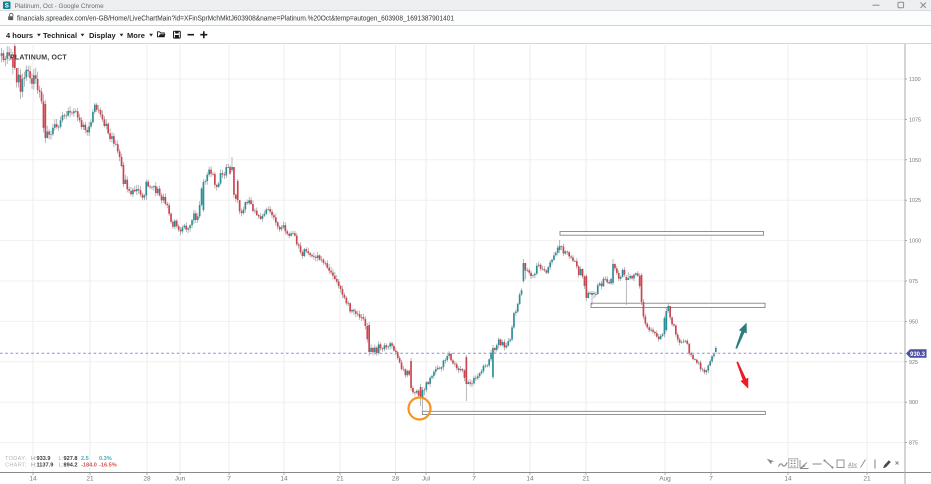 The width and height of the screenshot is (931, 484). I want to click on svg-text: 927.8, so click(71, 459).